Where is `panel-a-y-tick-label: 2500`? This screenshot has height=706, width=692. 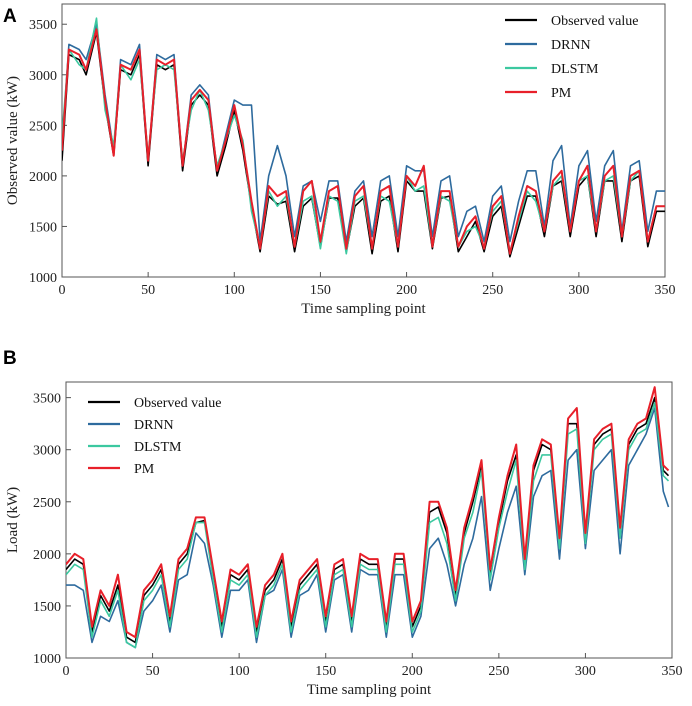 panel-a-y-tick-label: 2500 is located at coordinates (43, 126).